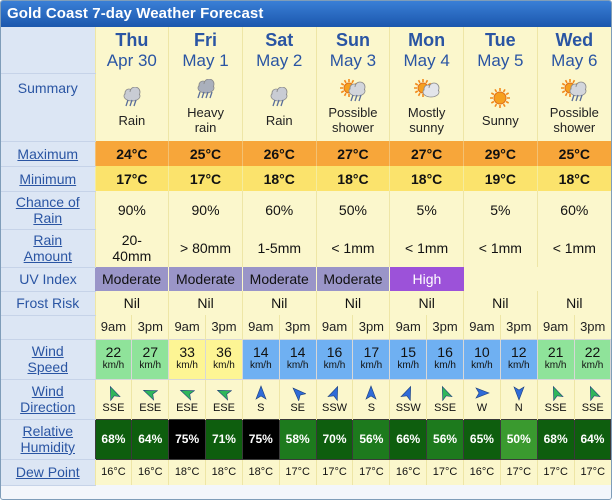 The width and height of the screenshot is (612, 500). What do you see at coordinates (131, 107) in the screenshot?
I see `summary-cell: Rain` at bounding box center [131, 107].